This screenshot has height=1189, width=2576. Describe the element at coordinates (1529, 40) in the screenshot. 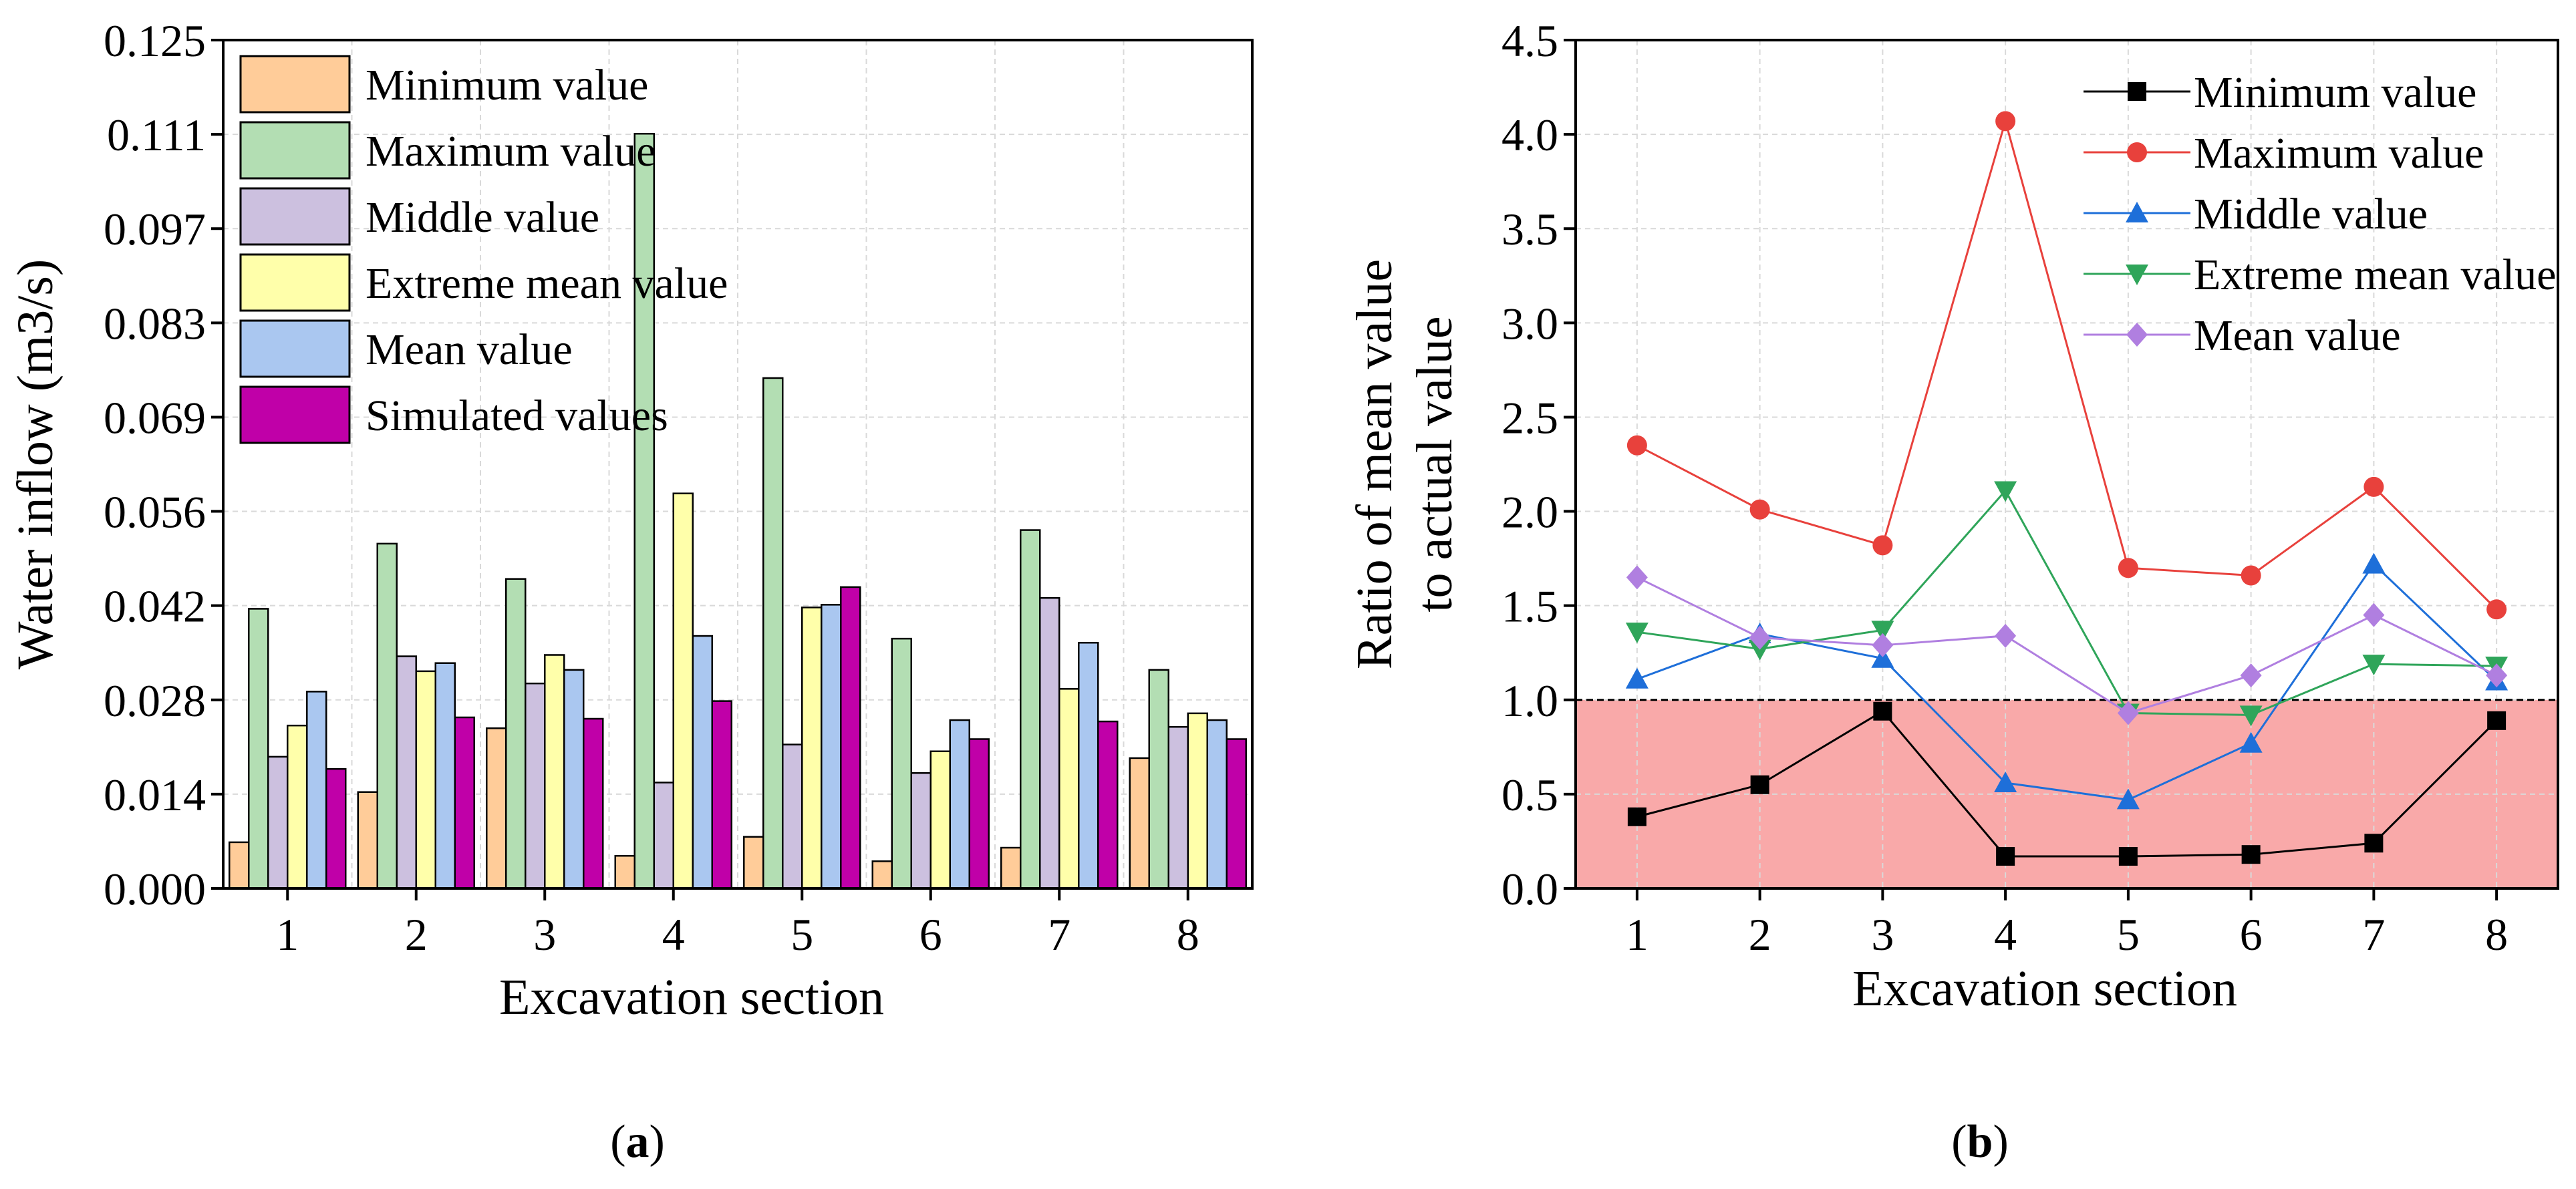

I see `panel-b-y-tick-label: 4.5` at that location.